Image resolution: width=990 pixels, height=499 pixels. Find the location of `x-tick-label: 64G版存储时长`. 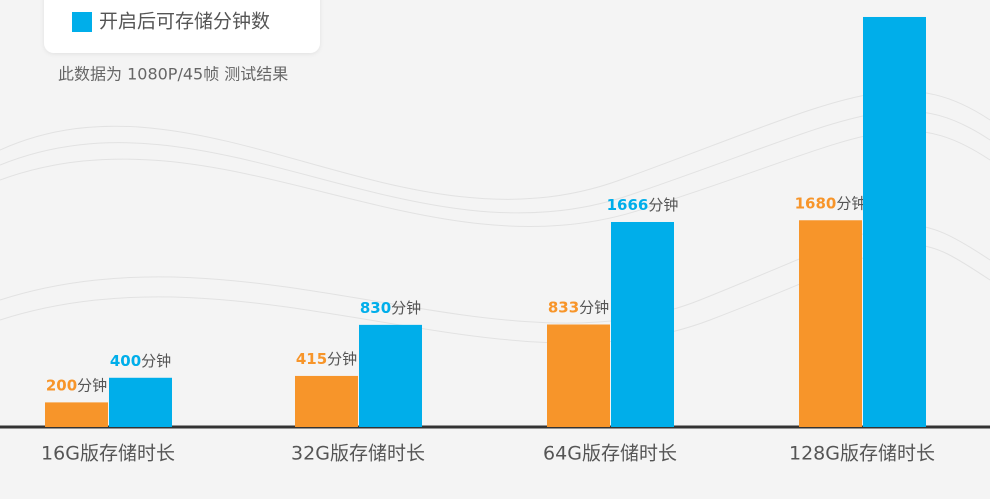

x-tick-label: 64G版存储时长 is located at coordinates (610, 454).